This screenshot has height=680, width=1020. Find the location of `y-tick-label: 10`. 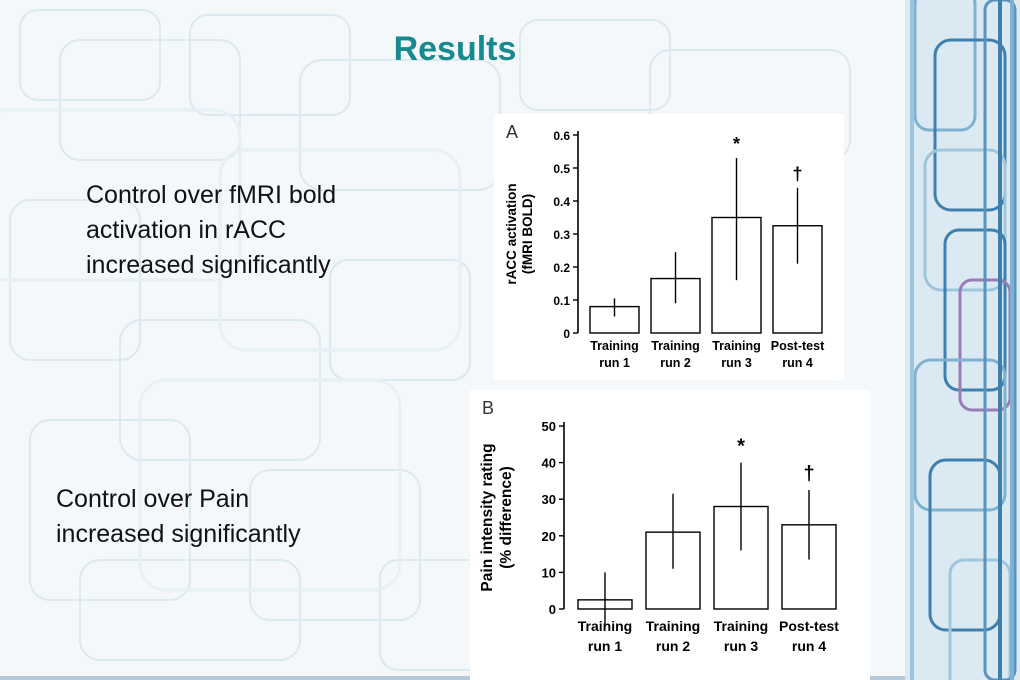

y-tick-label: 10 is located at coordinates (549, 572).